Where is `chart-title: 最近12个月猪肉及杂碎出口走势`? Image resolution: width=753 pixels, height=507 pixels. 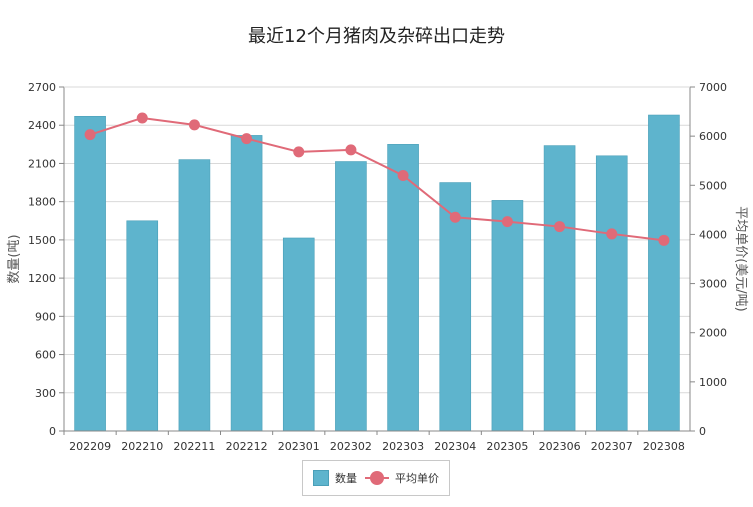 chart-title: 最近12个月猪肉及杂碎出口走势 is located at coordinates (376, 36).